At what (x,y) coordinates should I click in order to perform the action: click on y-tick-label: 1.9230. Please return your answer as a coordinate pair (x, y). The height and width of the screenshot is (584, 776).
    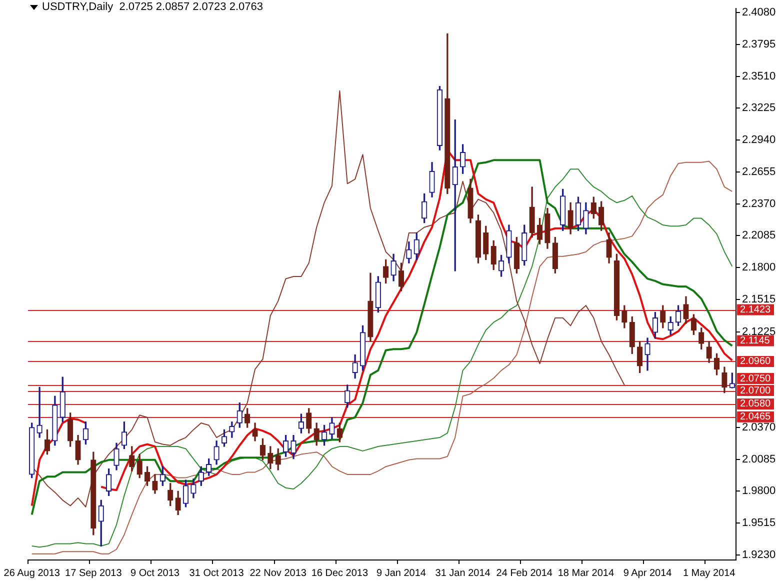
    Looking at the image, I should click on (759, 555).